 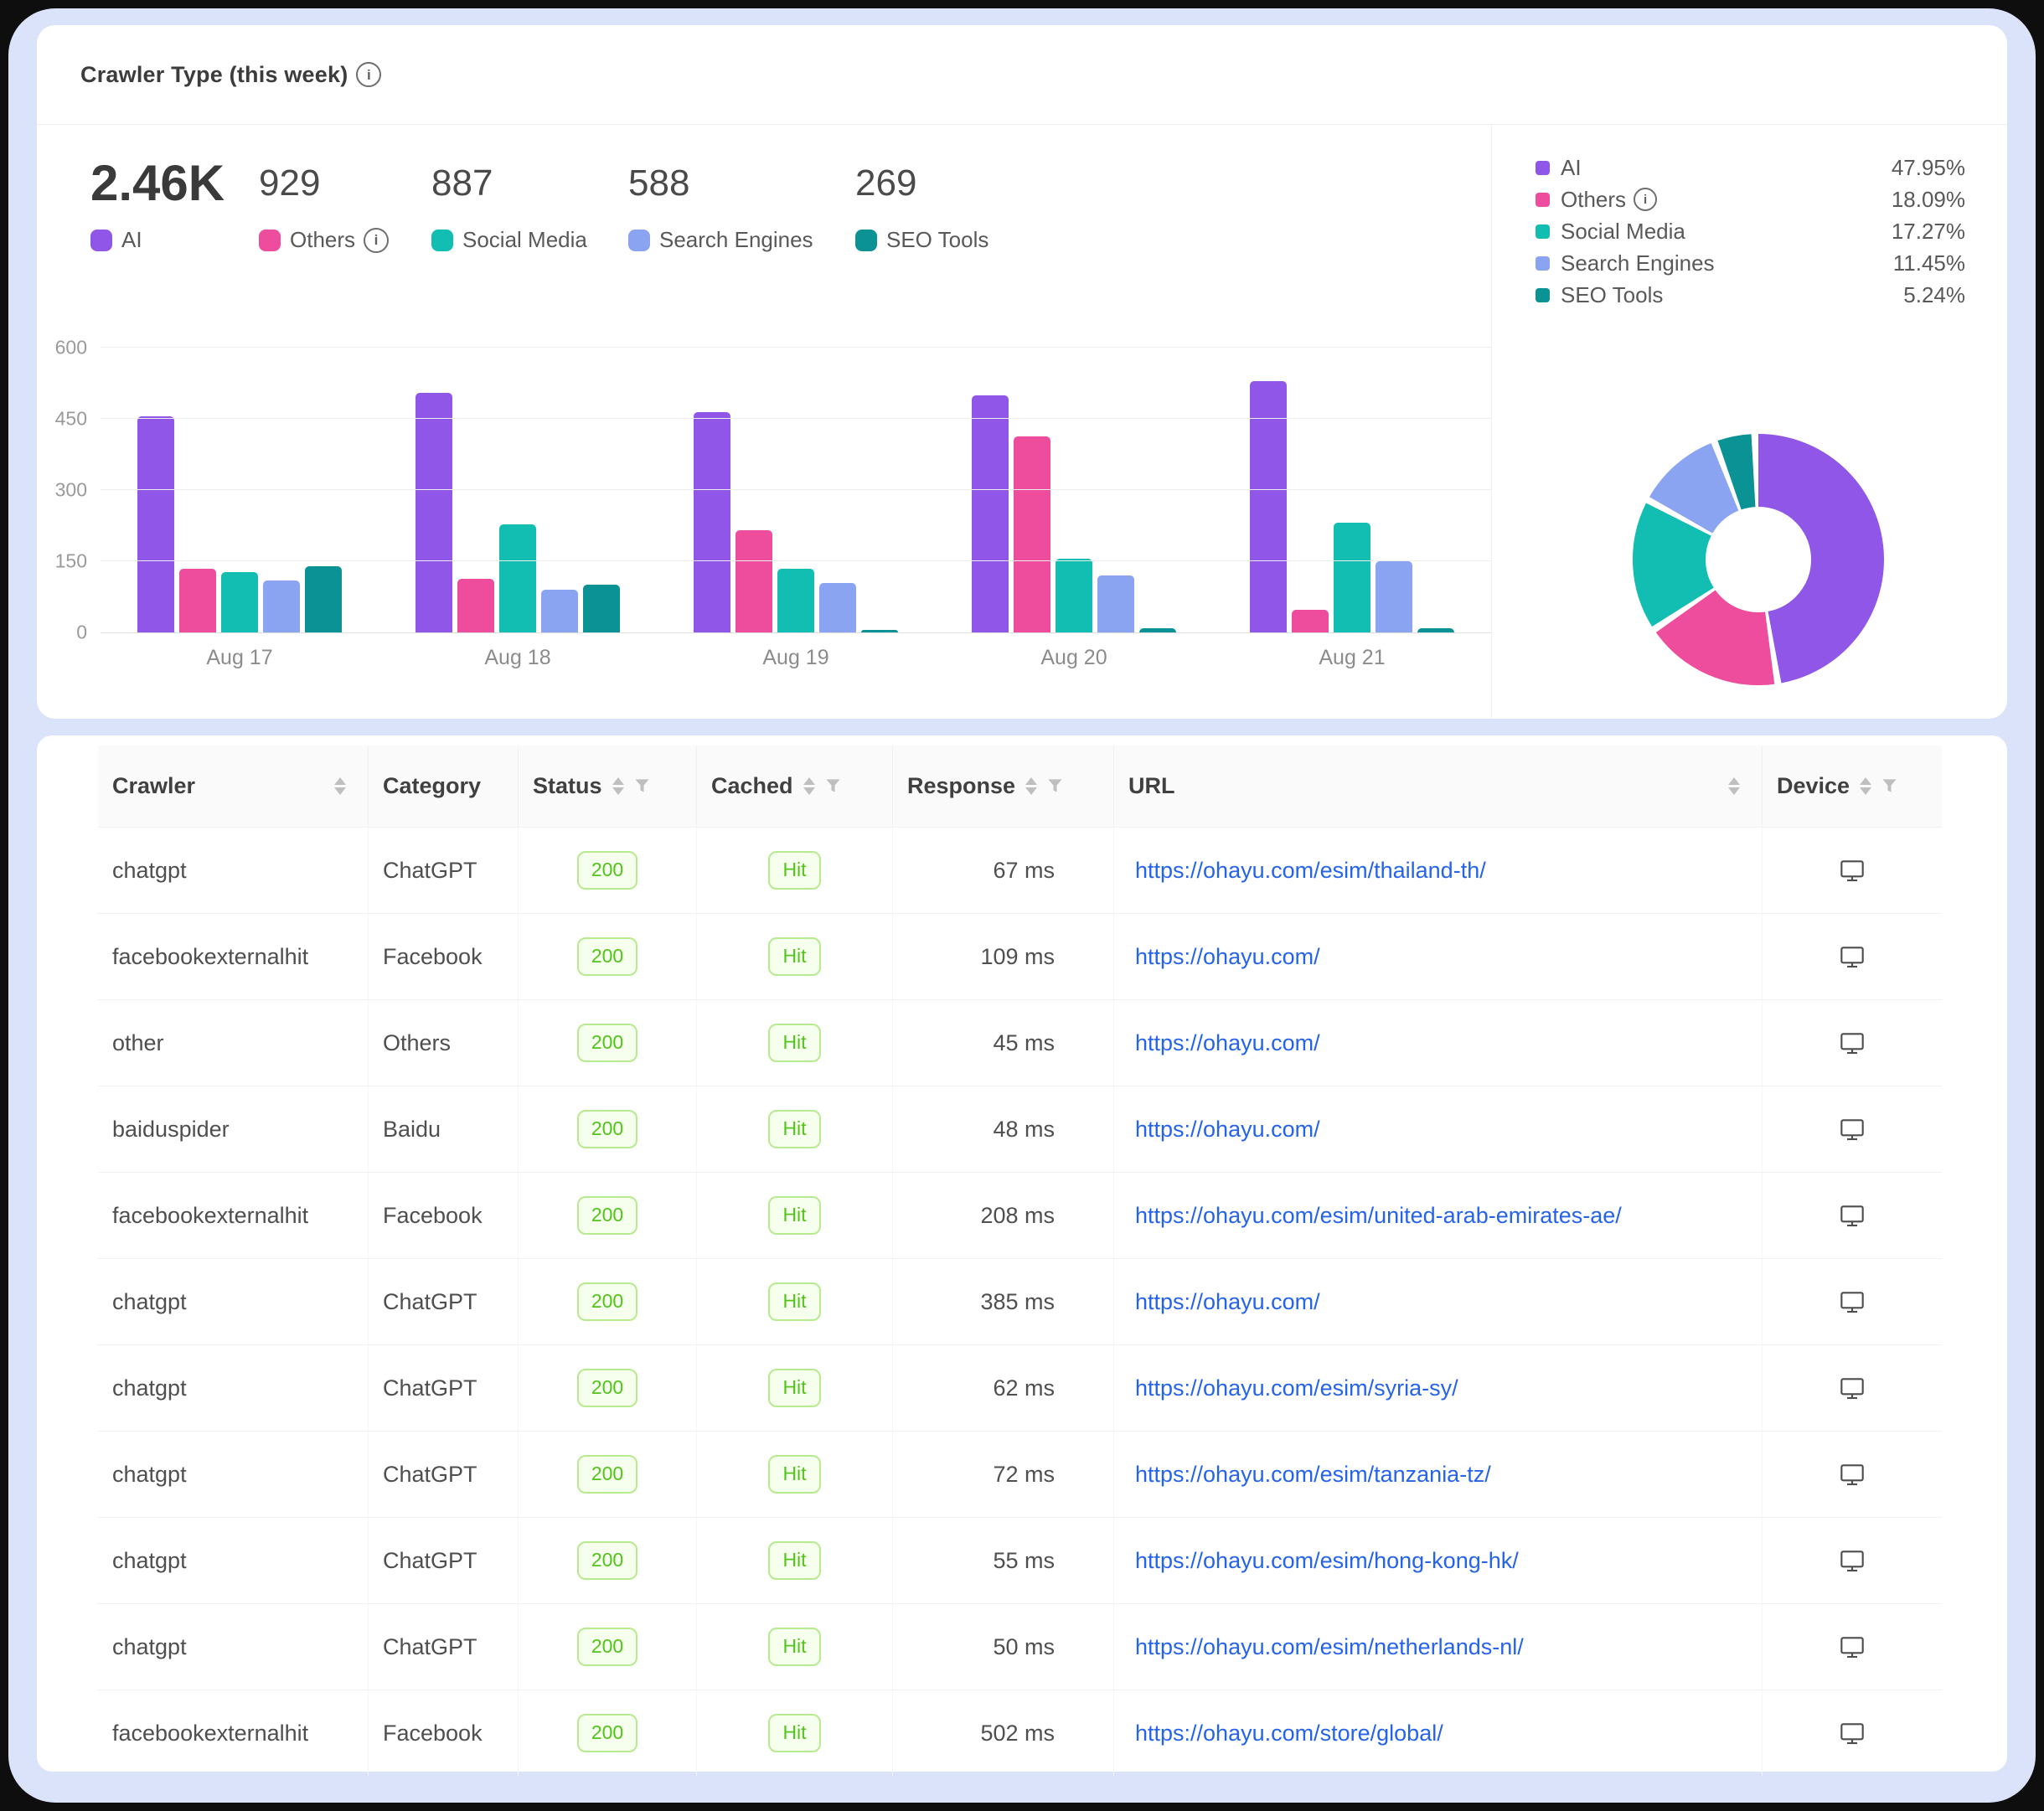 I want to click on y-tick-600: 600, so click(x=71, y=348).